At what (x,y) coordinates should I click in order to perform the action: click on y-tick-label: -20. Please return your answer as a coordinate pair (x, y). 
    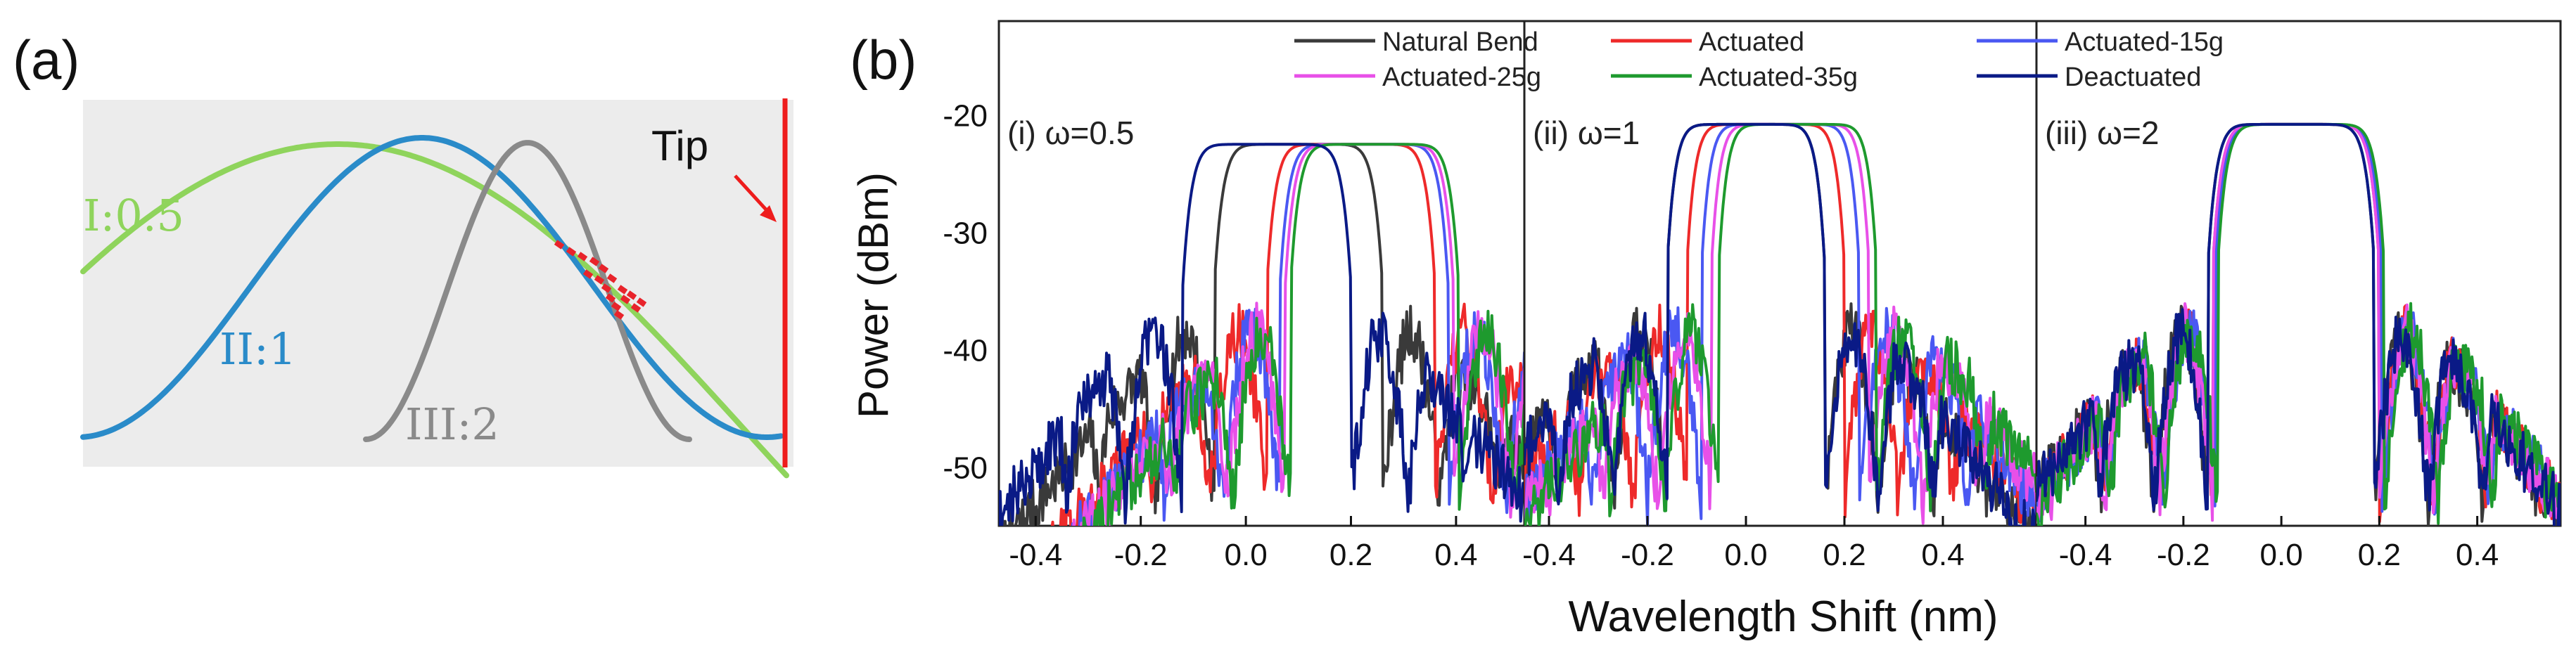
    Looking at the image, I should click on (965, 116).